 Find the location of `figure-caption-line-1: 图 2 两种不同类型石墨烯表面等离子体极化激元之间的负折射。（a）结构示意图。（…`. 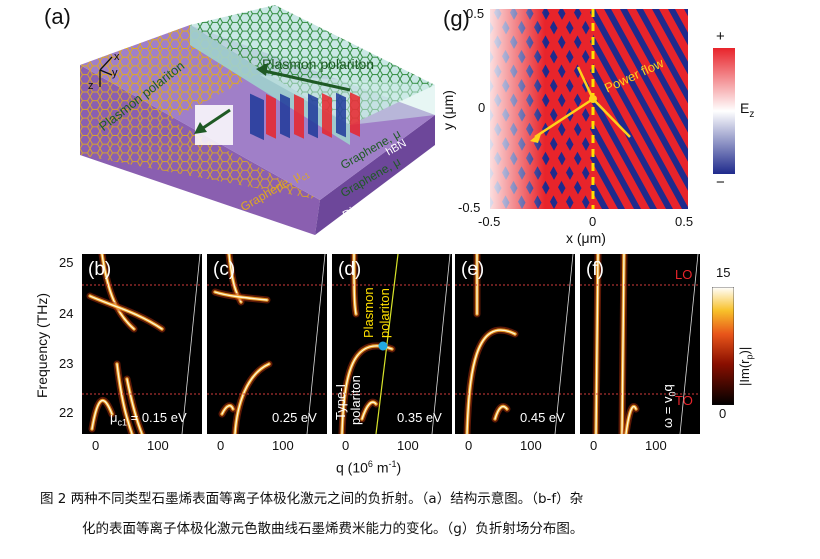

figure-caption-line-1: 图 2 两种不同类型石墨烯表面等离子体极化激元之间的负折射。（a）结构示意图。（… is located at coordinates (312, 499).